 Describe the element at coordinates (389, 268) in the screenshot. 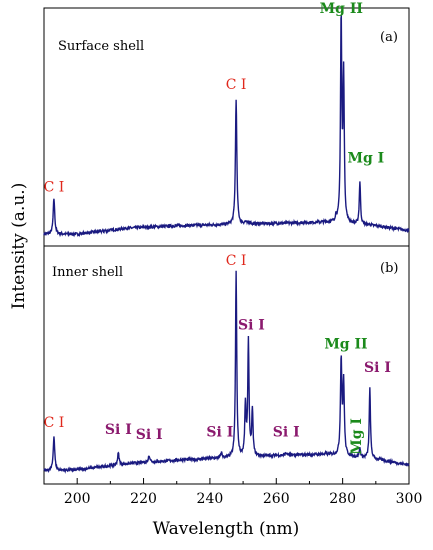

I see `panel-b-tag: (b)` at that location.